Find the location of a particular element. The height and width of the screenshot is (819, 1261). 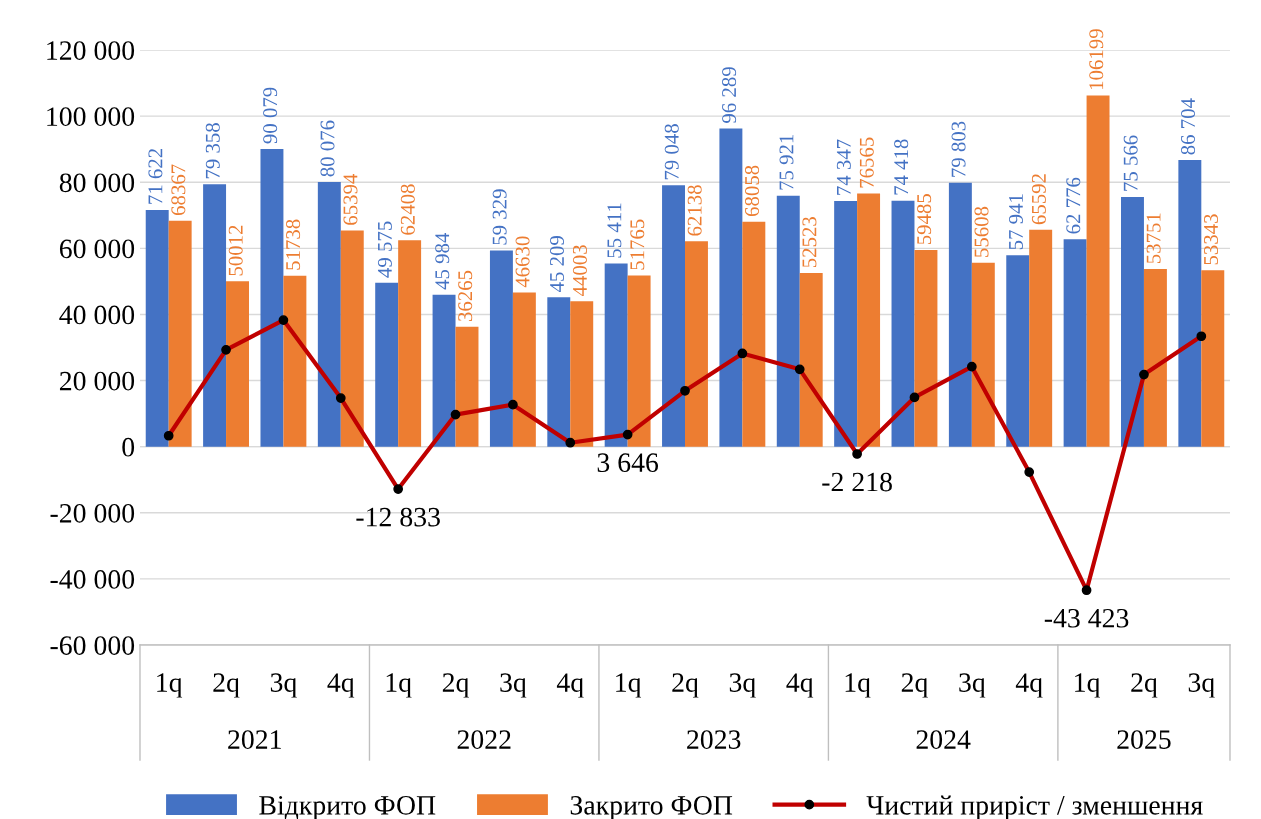

y-tick-label: 40 000 is located at coordinates (97, 315).